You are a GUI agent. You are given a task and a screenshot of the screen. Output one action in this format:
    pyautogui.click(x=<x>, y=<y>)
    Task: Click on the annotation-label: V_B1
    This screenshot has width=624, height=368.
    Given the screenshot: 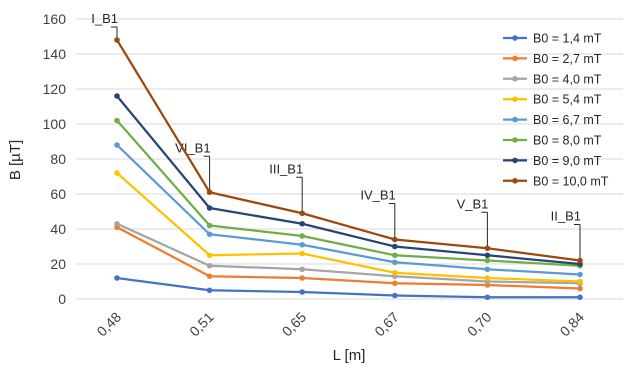 What is the action you would take?
    pyautogui.click(x=473, y=203)
    